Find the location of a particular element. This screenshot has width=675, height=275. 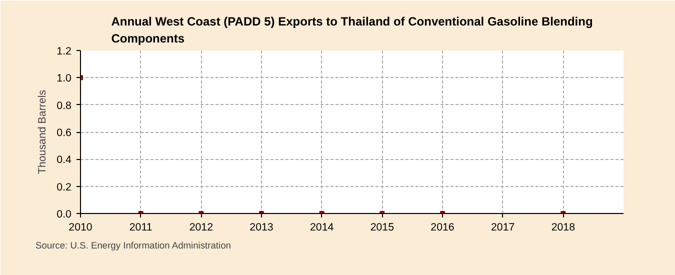

x-tick-label: 2017 is located at coordinates (502, 228).